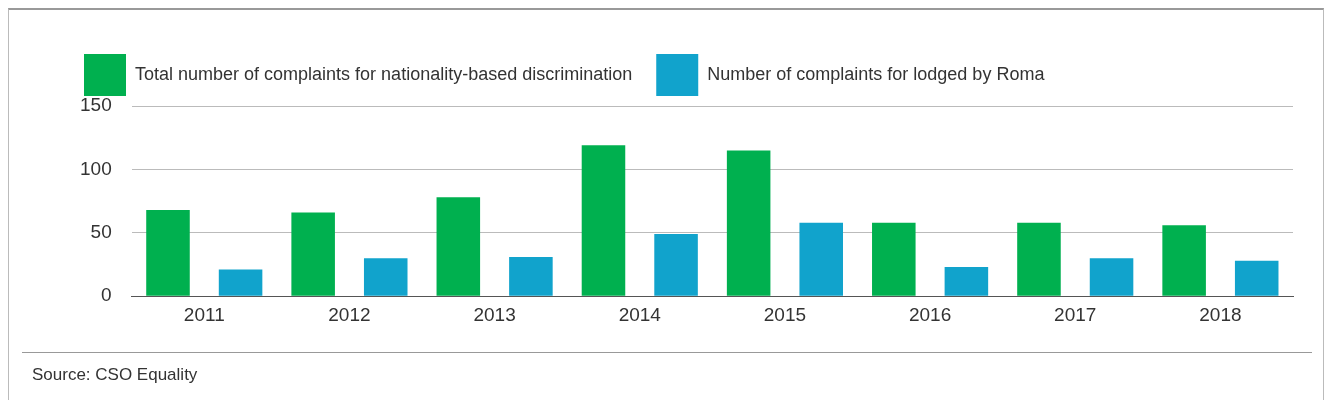 This screenshot has height=408, width=1333. Describe the element at coordinates (930, 314) in the screenshot. I see `x-tick-label: 2016` at that location.